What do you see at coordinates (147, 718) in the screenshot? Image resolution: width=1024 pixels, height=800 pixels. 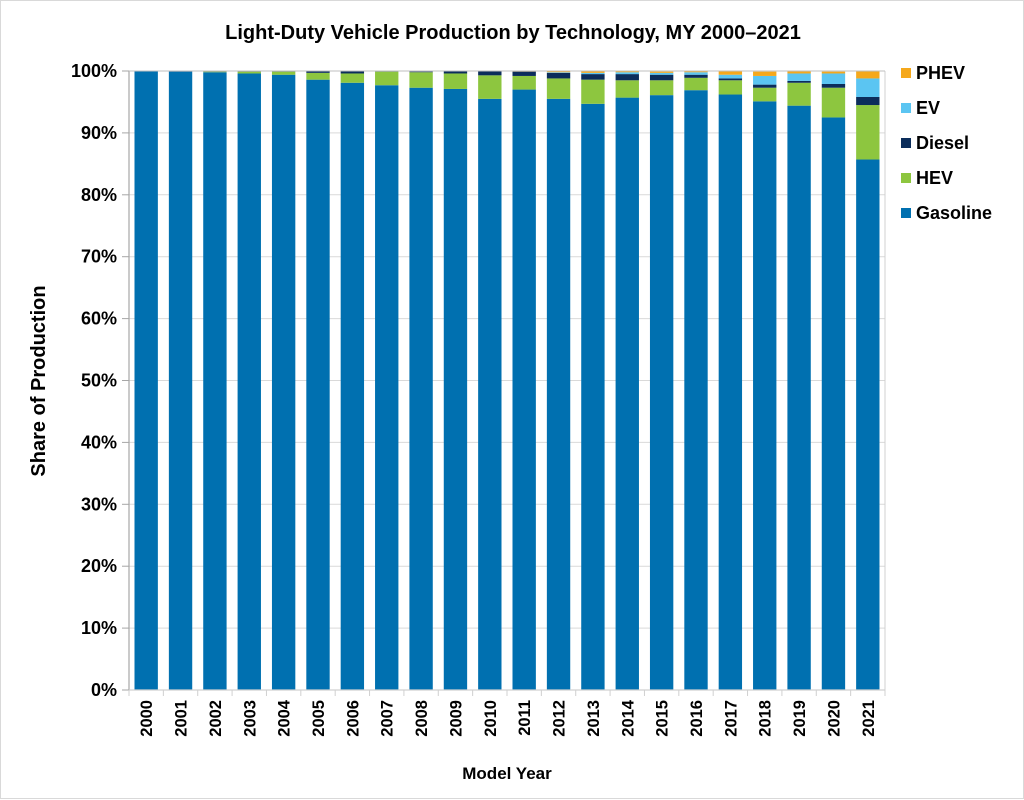 I see `x-tick-label: 2000` at bounding box center [147, 718].